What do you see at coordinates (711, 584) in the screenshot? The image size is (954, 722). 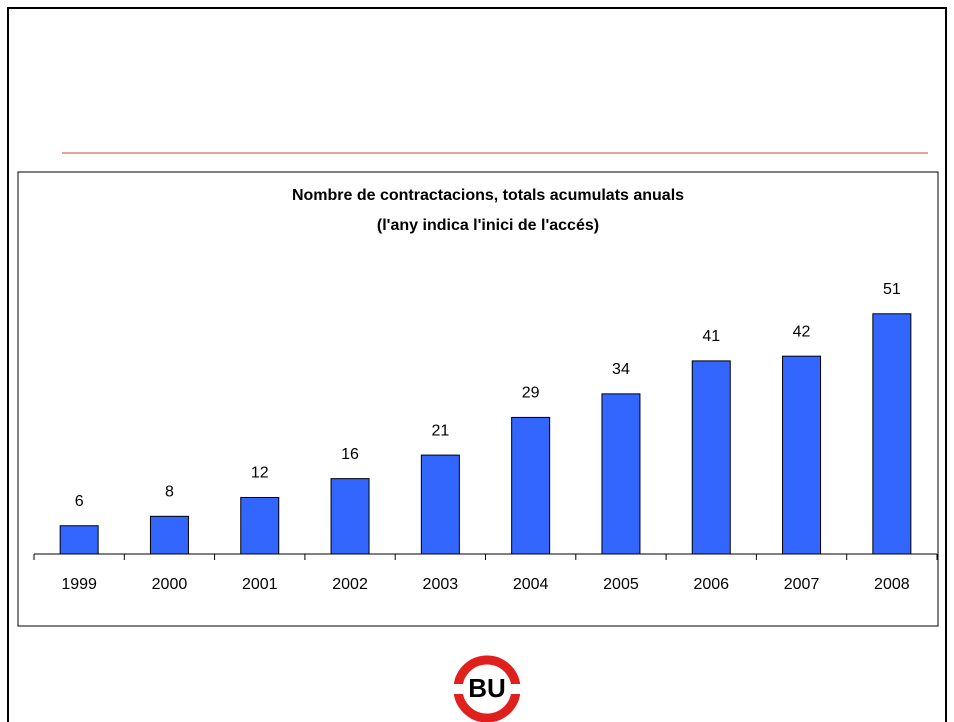 I see `x-tick-label: 2006` at bounding box center [711, 584].